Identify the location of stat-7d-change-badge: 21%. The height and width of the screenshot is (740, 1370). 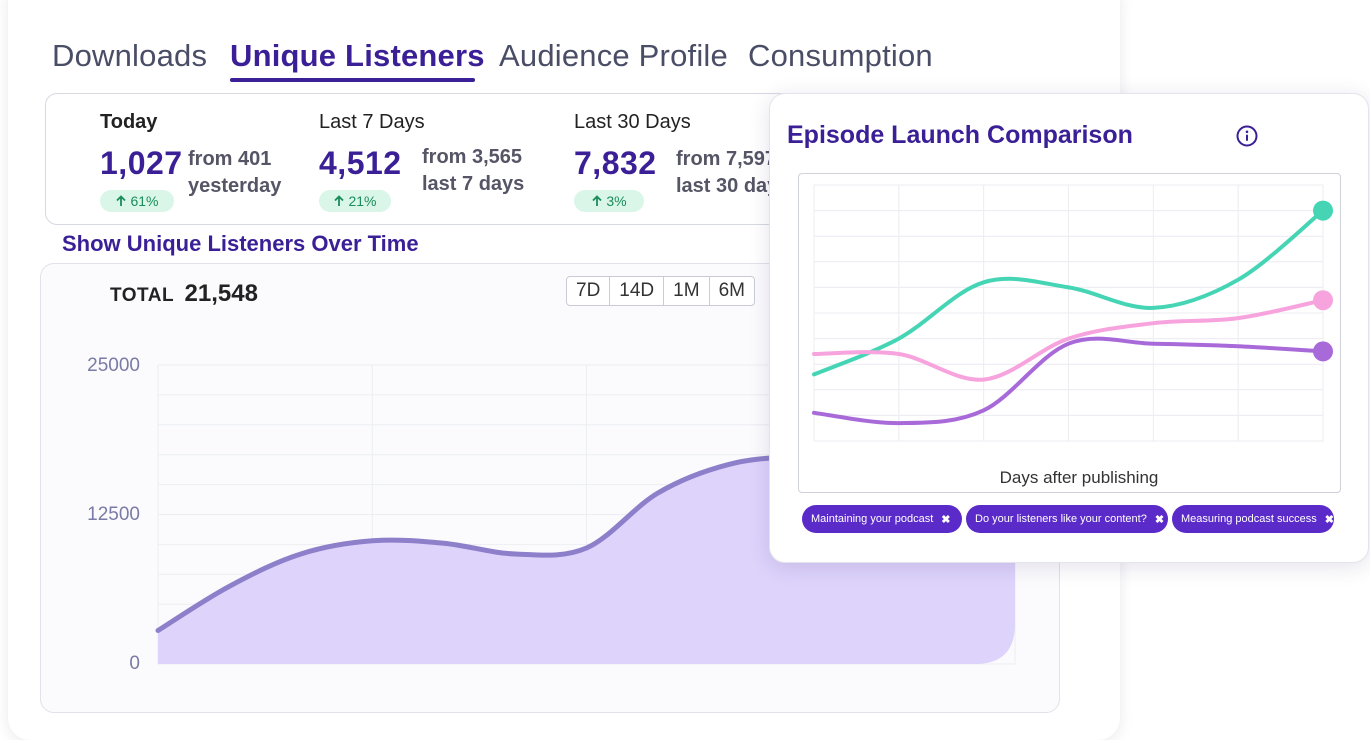
(355, 201).